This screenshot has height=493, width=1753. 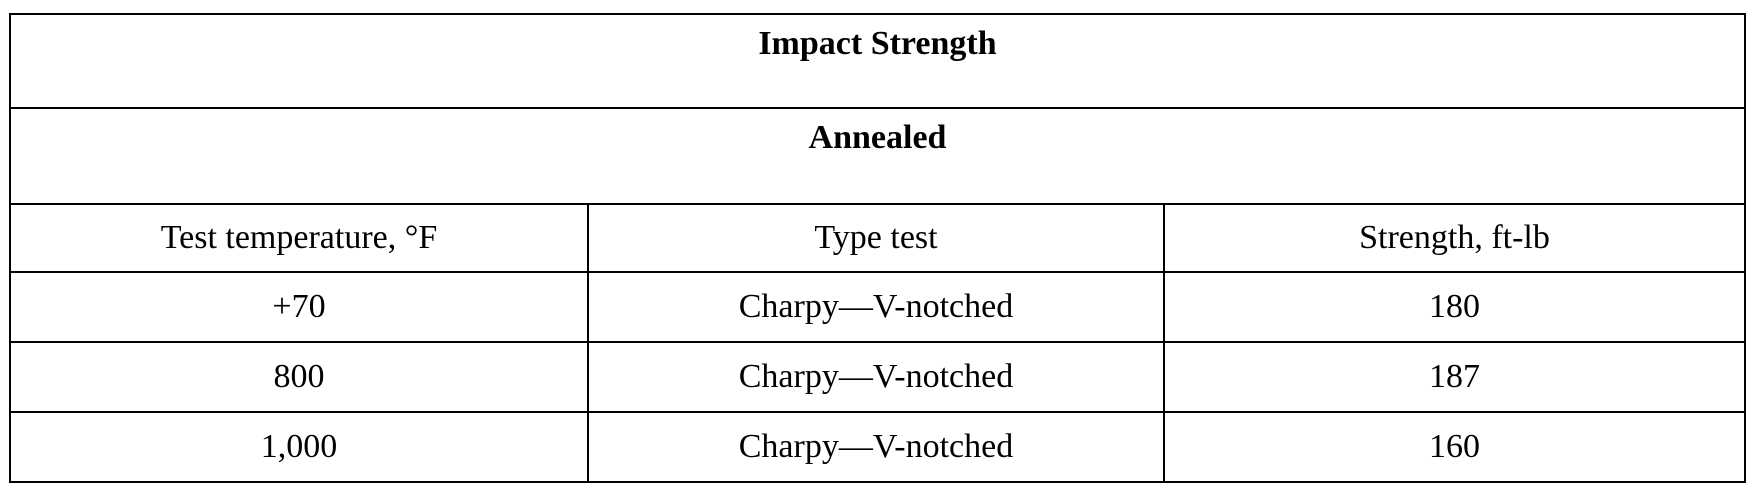 What do you see at coordinates (299, 377) in the screenshot?
I see `cell: 800` at bounding box center [299, 377].